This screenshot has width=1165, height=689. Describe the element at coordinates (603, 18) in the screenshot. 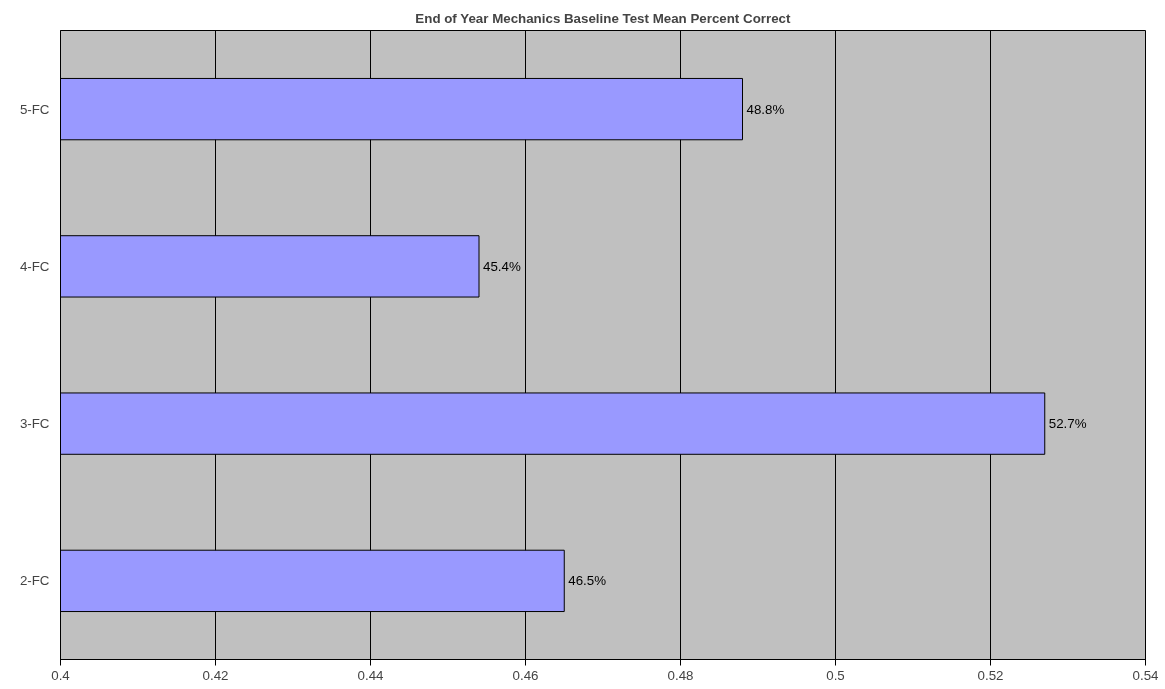

I see `chart-title: End of Year Mechanics Baseline Test Mean Percent Correct` at that location.